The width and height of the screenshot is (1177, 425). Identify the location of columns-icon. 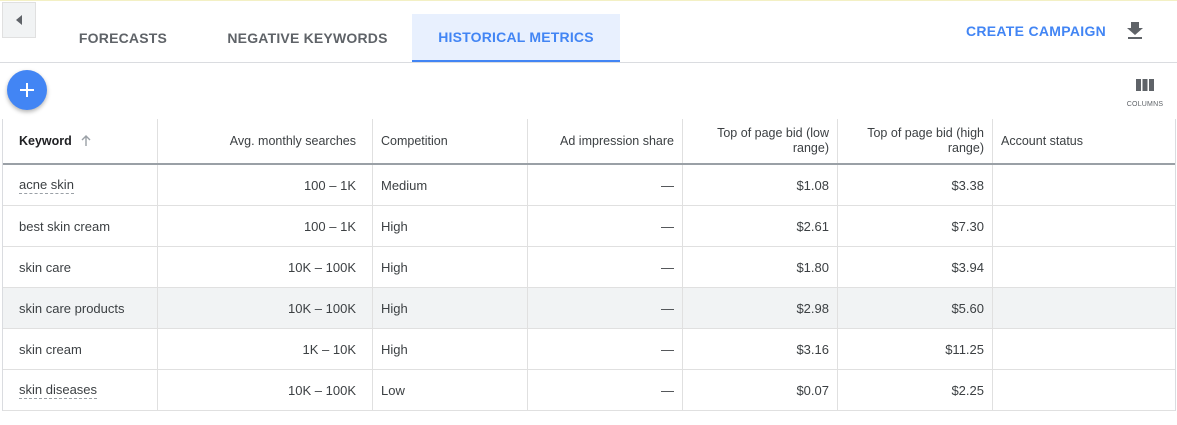
(1145, 85).